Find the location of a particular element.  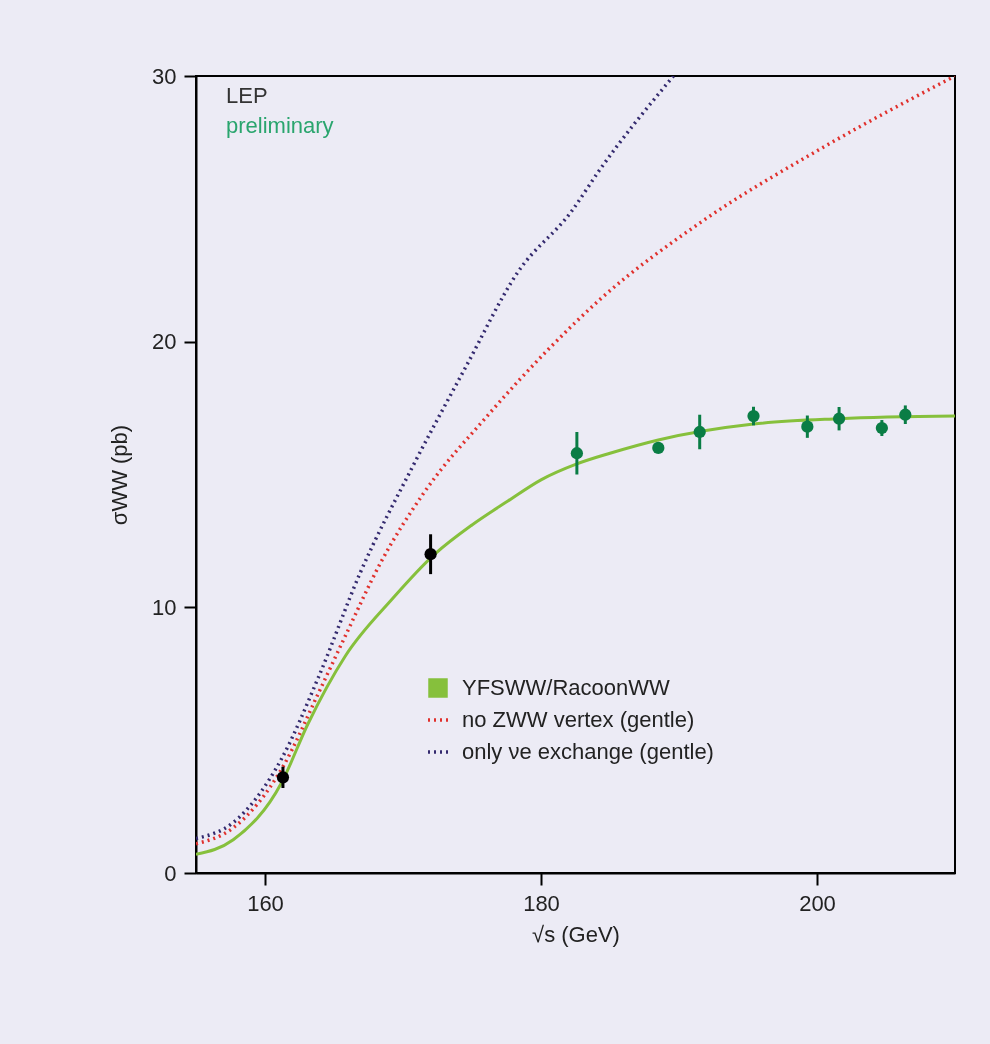

y-tick-label: 20 is located at coordinates (164, 342).